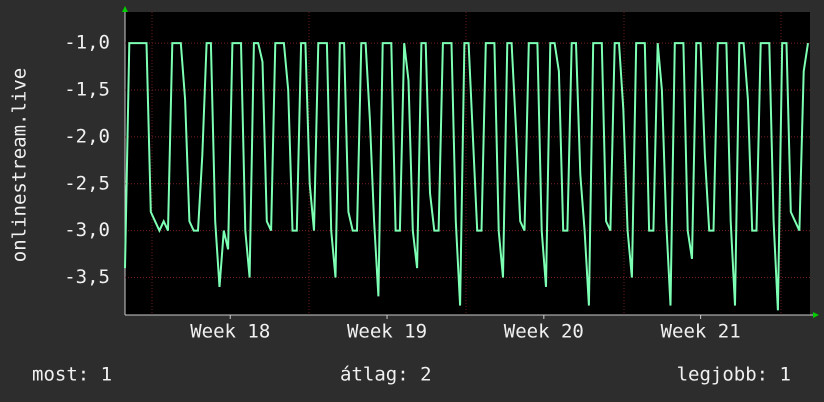  I want to click on x-tick-label: Week 21, so click(701, 332).